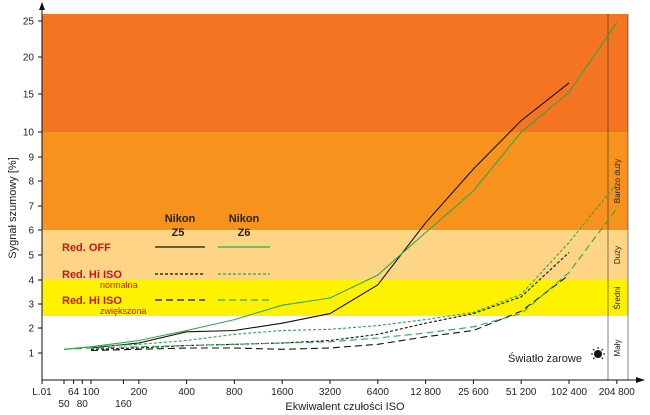 The width and height of the screenshot is (650, 415). I want to click on x-tick-label: 3200, so click(330, 392).